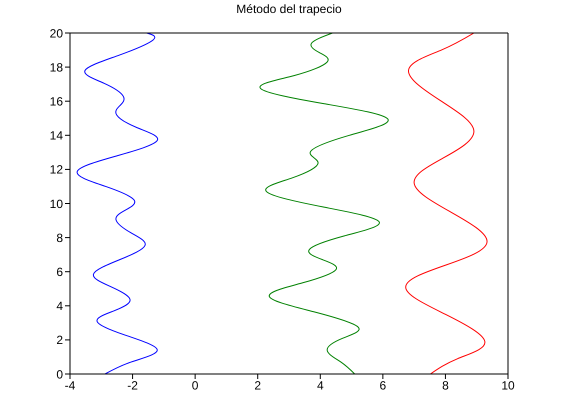 Image resolution: width=561 pixels, height=420 pixels. Describe the element at coordinates (57, 169) in the screenshot. I see `y-tick-label: 12` at that location.